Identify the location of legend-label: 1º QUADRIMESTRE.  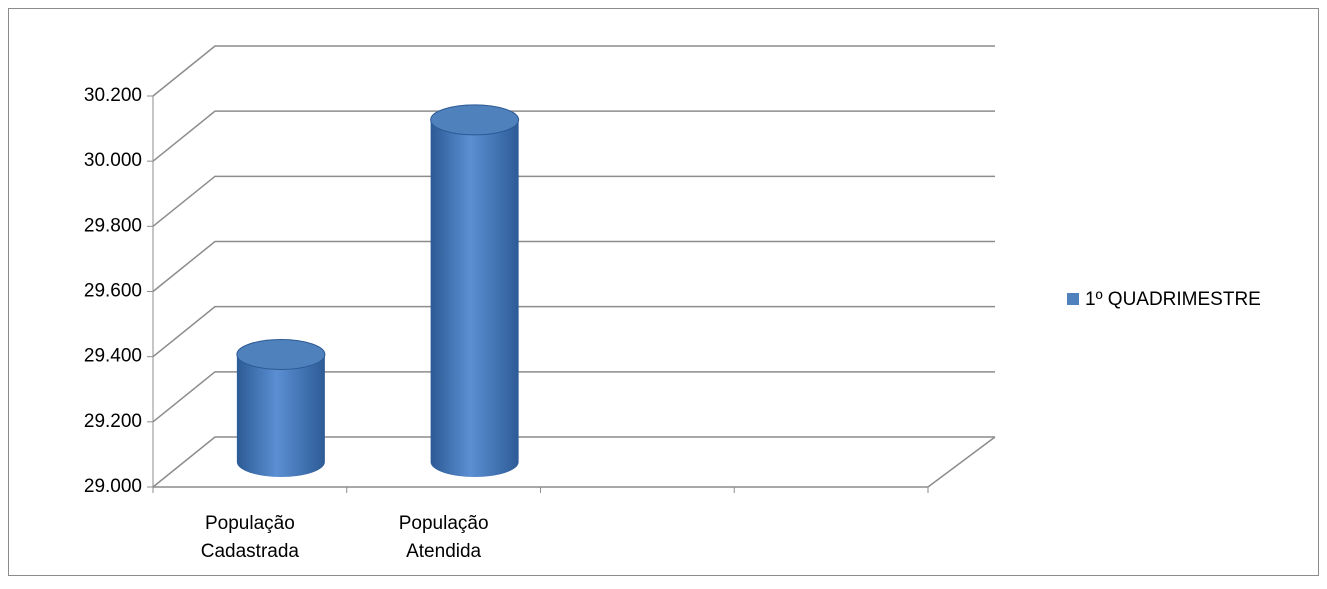
(1173, 299).